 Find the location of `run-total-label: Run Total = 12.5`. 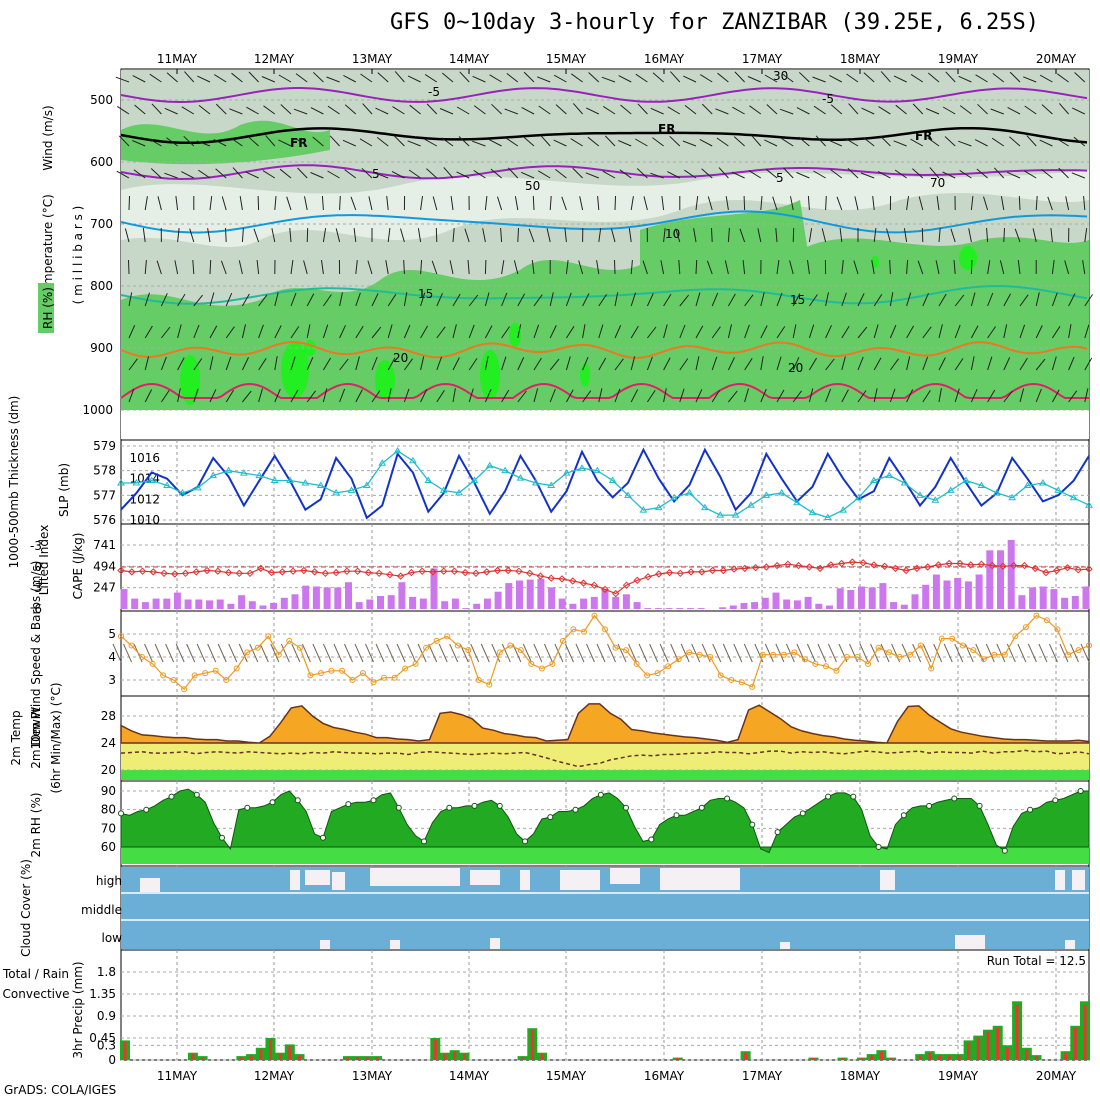

run-total-label: Run Total = 12.5 is located at coordinates (1036, 961).